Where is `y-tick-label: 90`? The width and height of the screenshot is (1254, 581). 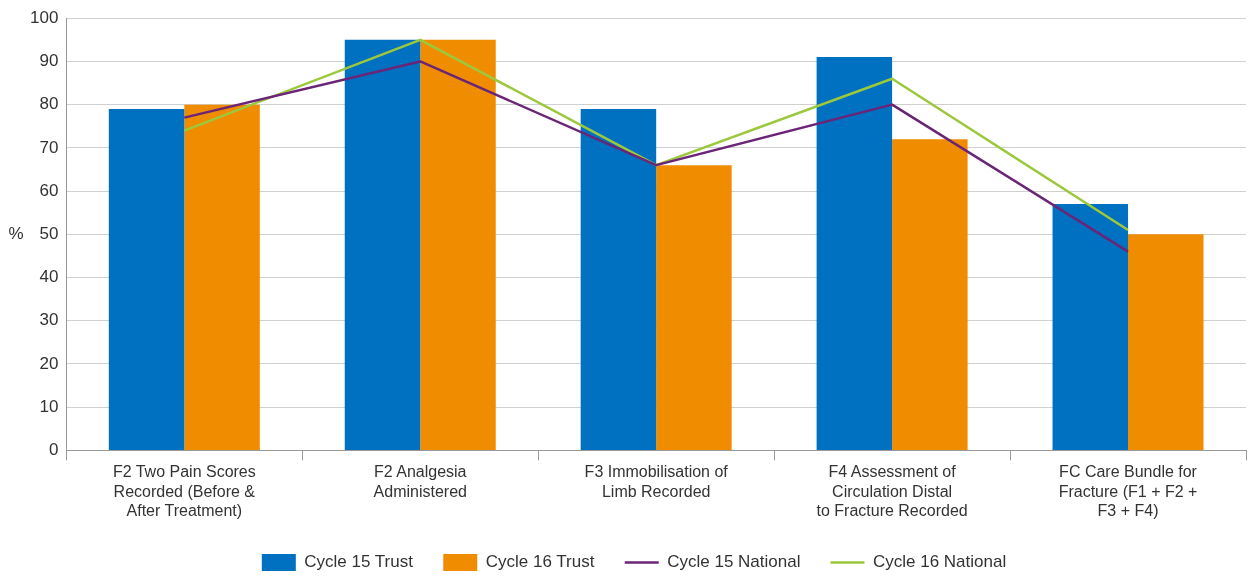 y-tick-label: 90 is located at coordinates (49, 61).